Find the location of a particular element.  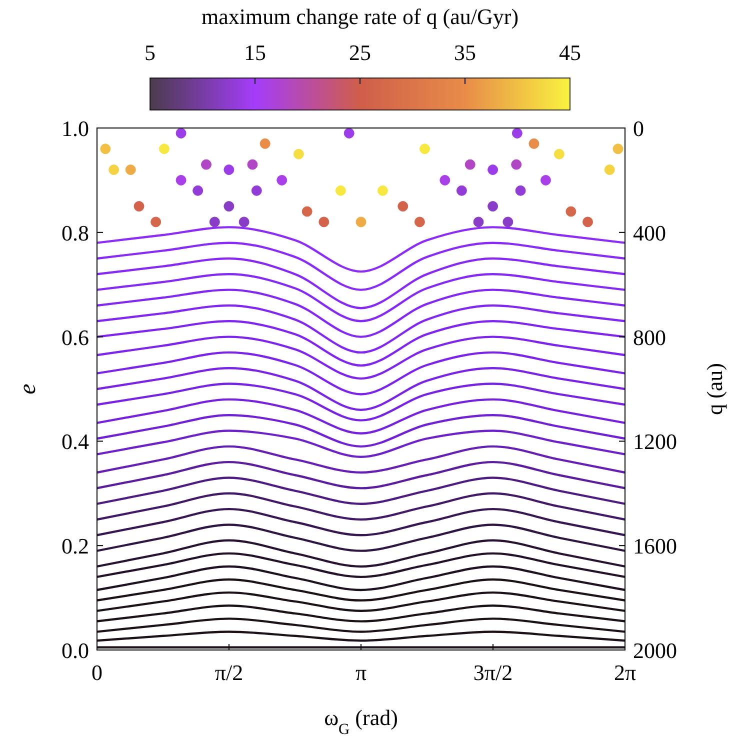

y-tick-label: 0.8 is located at coordinates (75, 233).